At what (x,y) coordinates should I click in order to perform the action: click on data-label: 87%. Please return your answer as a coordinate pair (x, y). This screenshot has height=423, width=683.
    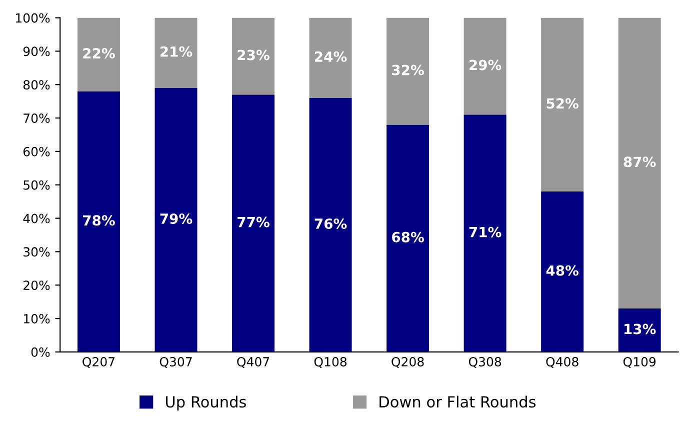
    Looking at the image, I should click on (640, 162).